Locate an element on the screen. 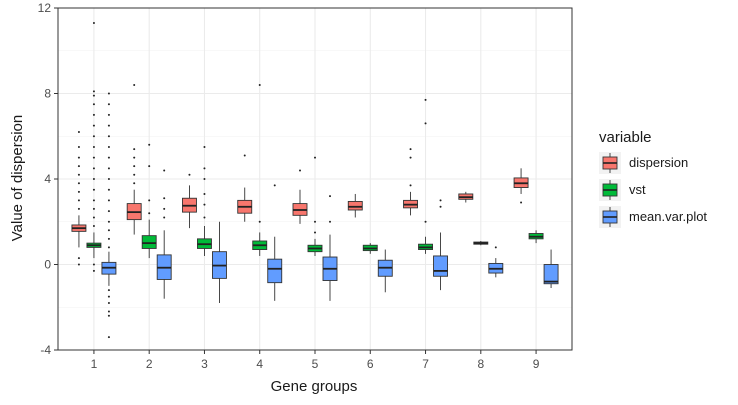  box-mean.var.plot-5 is located at coordinates (330, 248).